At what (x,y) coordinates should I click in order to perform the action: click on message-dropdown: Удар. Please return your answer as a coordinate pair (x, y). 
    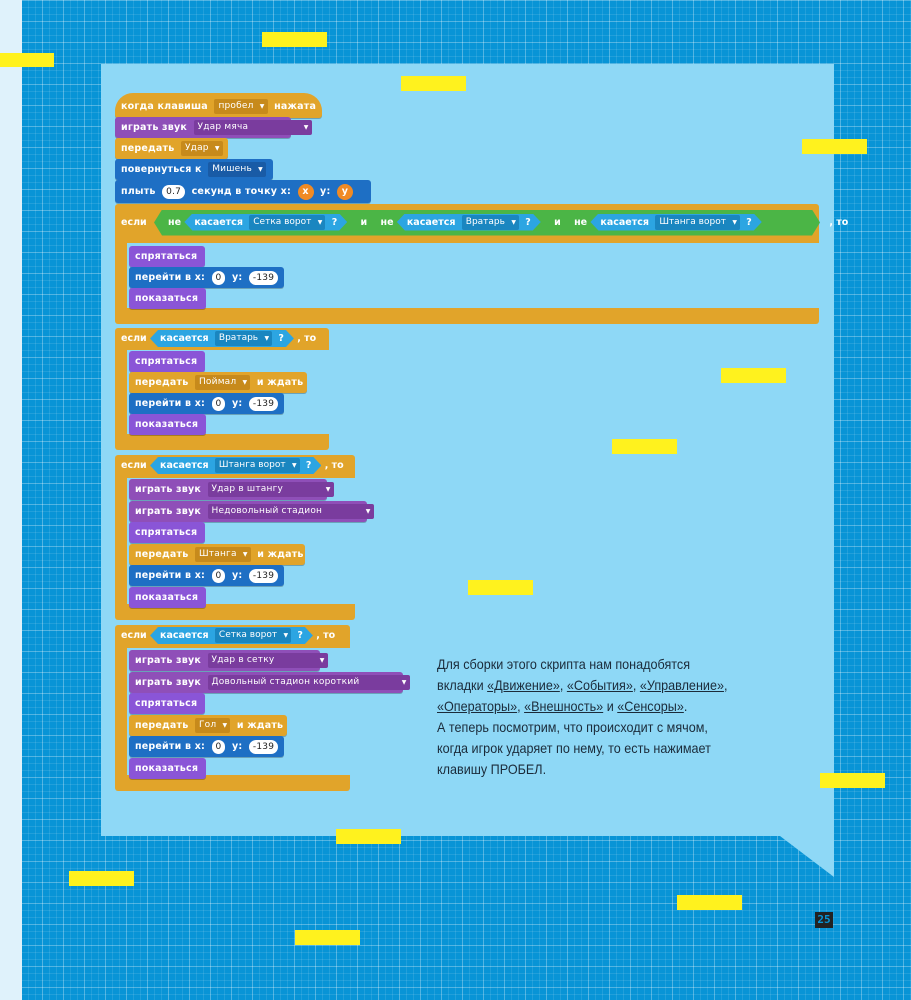
    Looking at the image, I should click on (201, 148).